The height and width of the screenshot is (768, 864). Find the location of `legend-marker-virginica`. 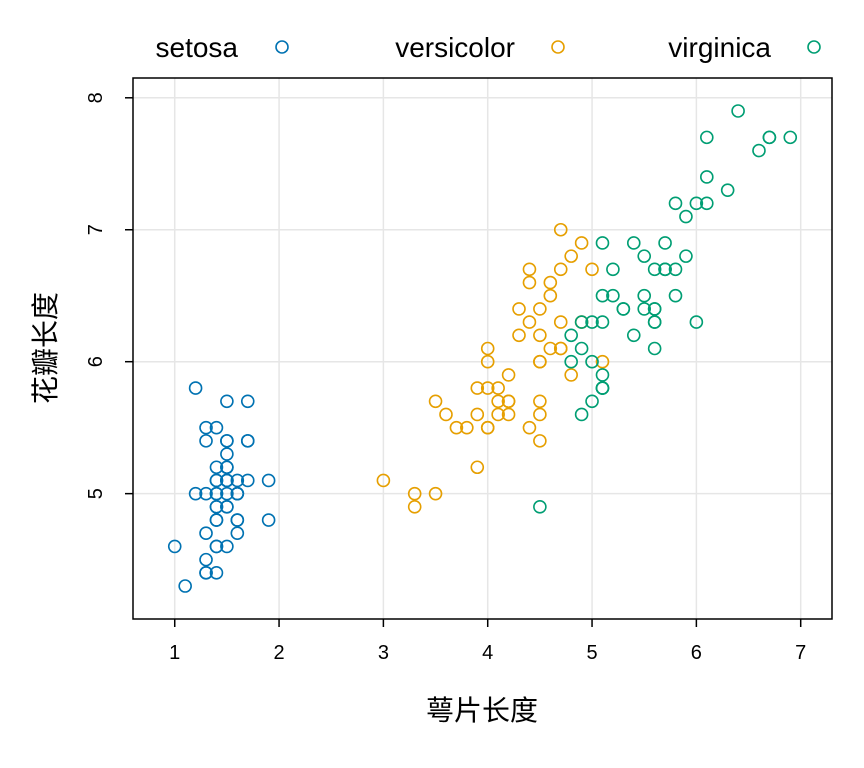

legend-marker-virginica is located at coordinates (814, 47).